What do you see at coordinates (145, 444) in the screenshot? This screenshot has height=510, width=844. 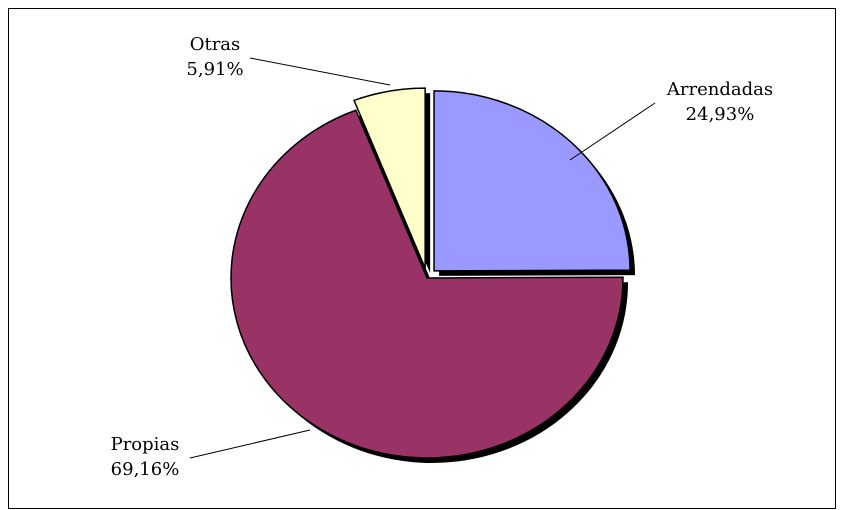 I see `slice-label: Propias` at bounding box center [145, 444].